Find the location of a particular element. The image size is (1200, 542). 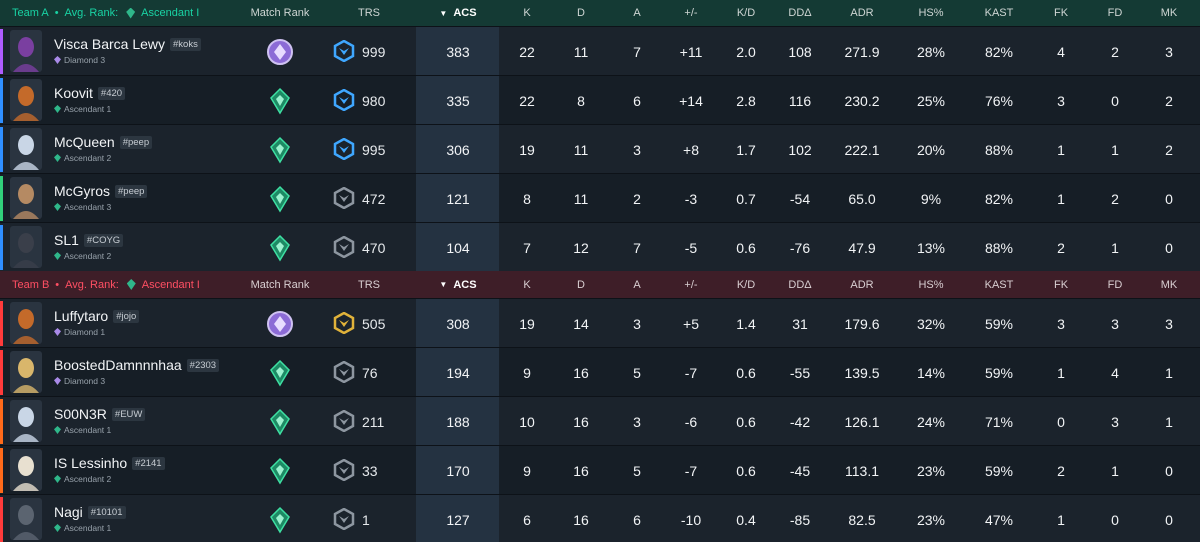

player-name: Luffytaro is located at coordinates (81, 316).